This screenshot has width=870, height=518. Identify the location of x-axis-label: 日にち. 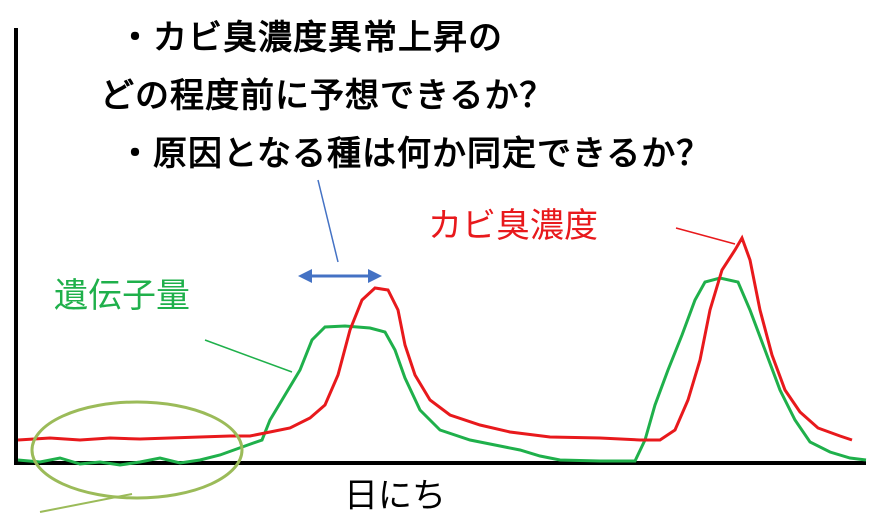
(395, 496).